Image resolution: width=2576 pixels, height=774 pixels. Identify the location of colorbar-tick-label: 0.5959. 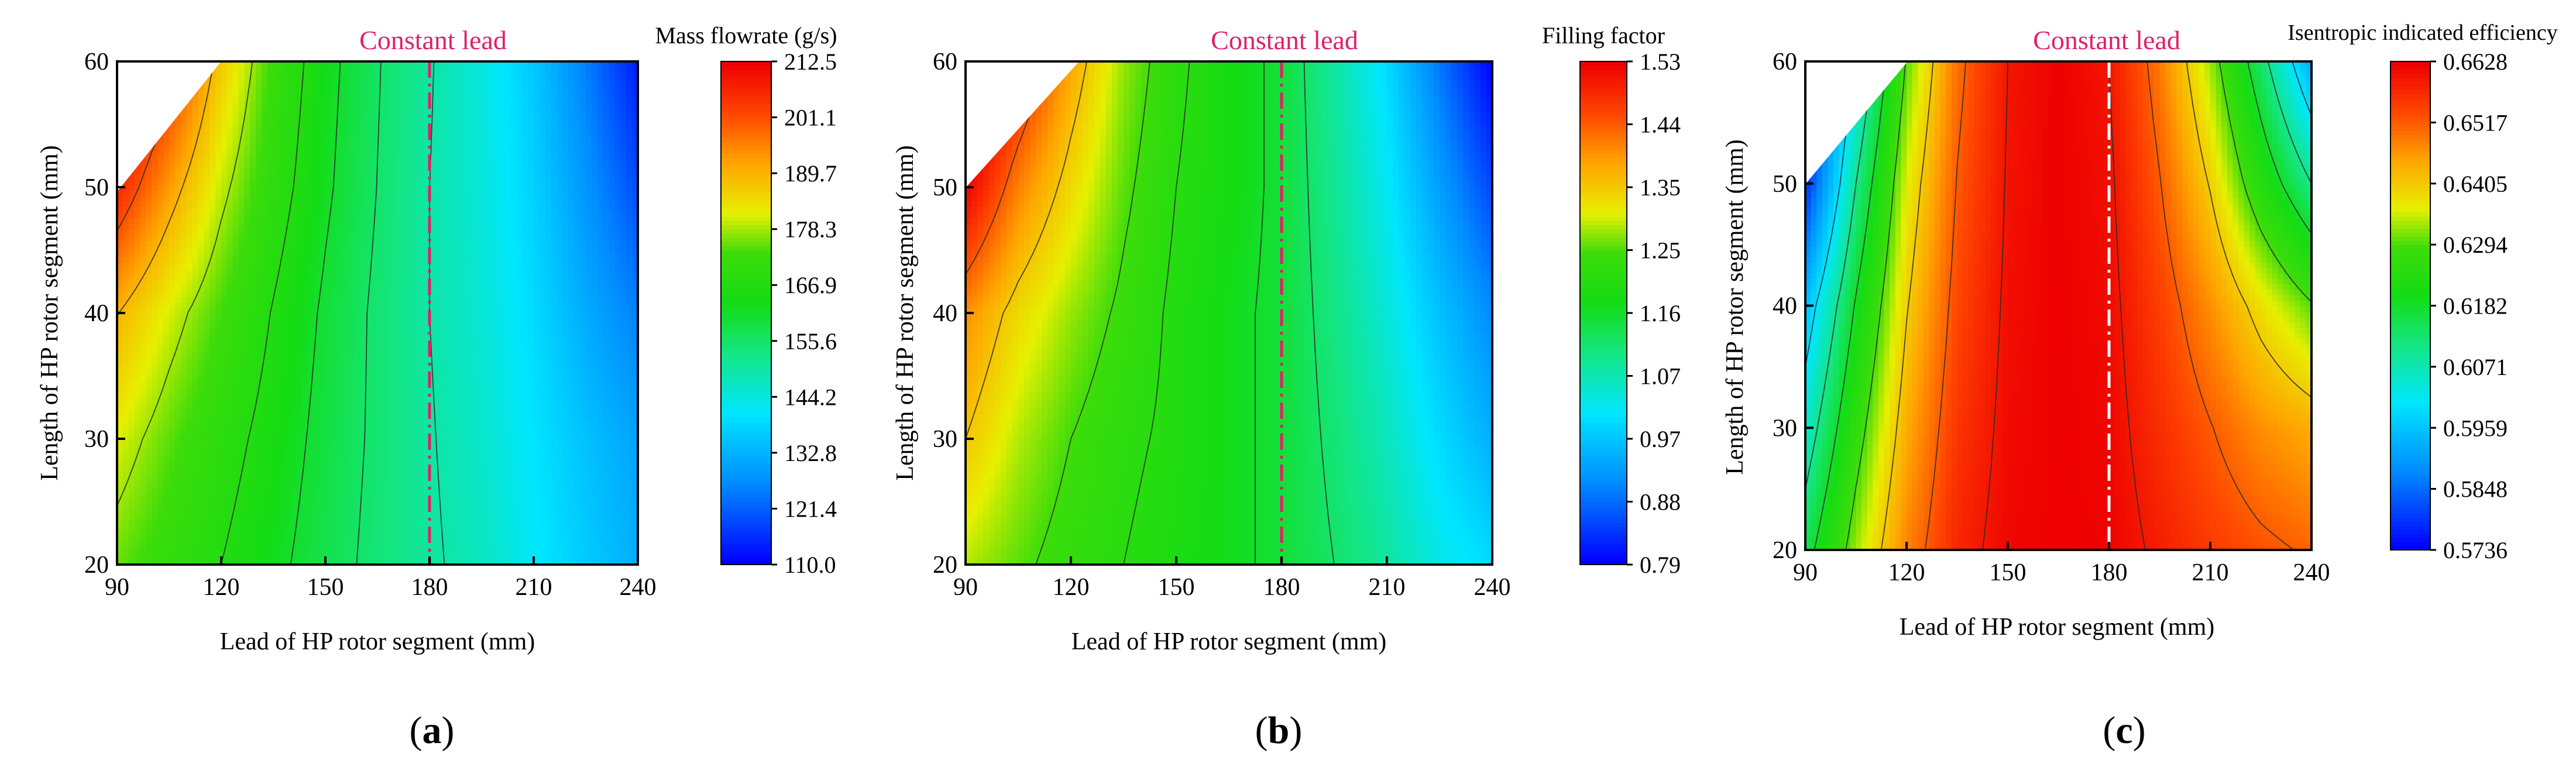
(2475, 428).